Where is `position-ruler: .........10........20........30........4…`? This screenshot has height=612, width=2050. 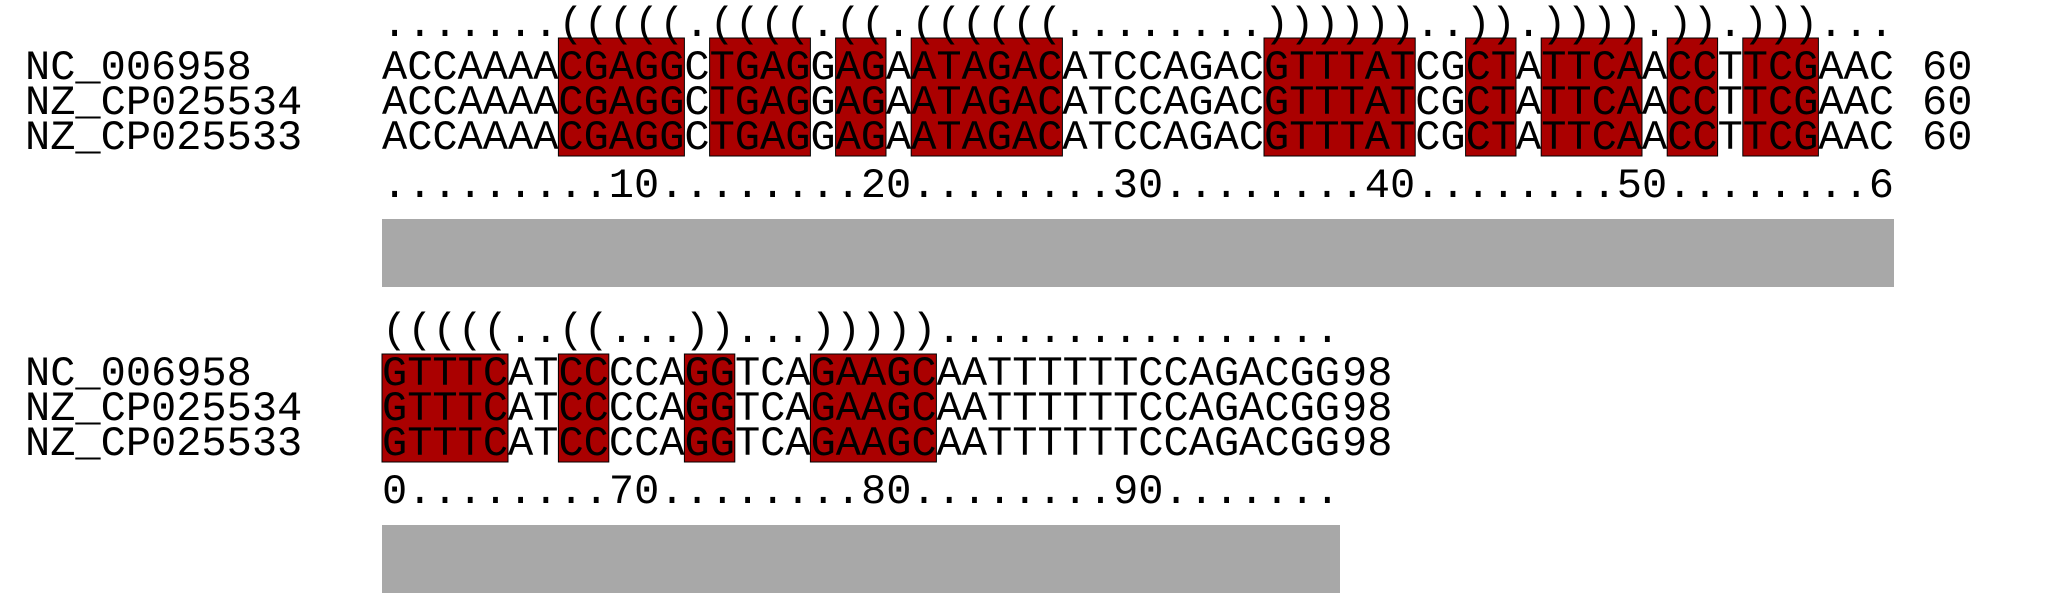 position-ruler: .........10........20........30........4… is located at coordinates (1138, 186).